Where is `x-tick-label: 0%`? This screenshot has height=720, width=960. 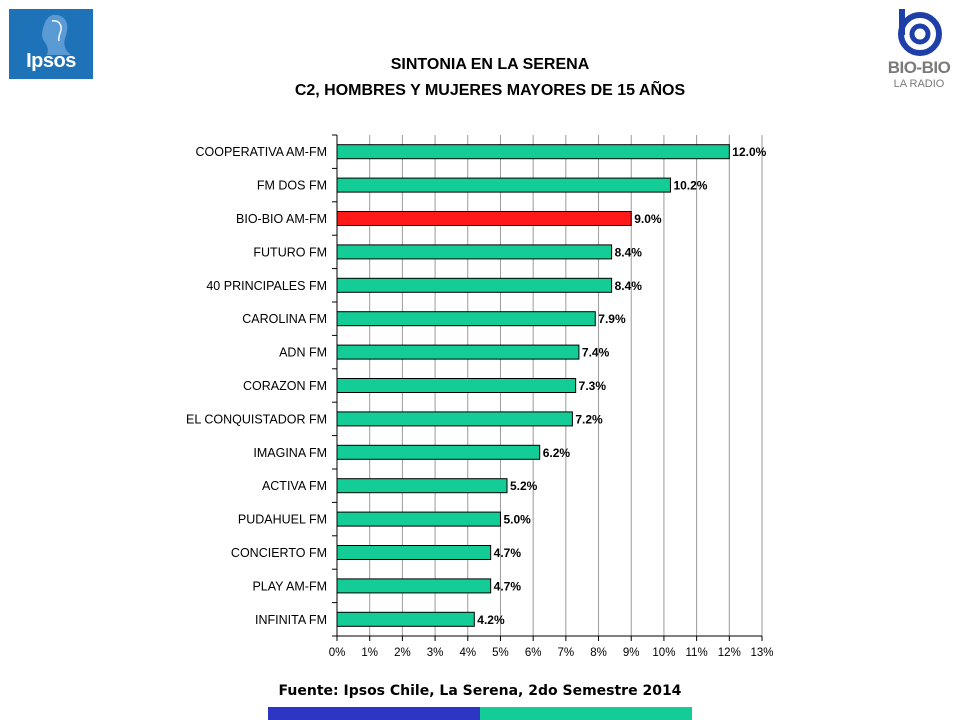 x-tick-label: 0% is located at coordinates (337, 653).